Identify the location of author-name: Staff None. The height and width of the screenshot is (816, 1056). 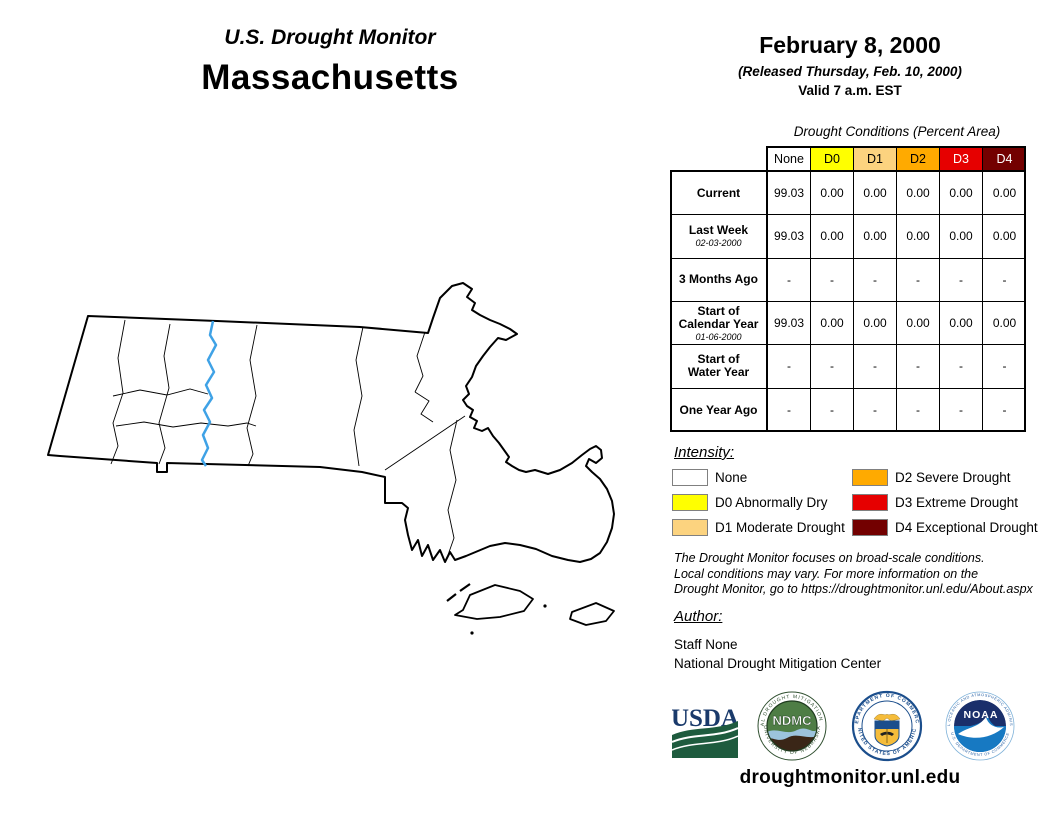
(706, 644).